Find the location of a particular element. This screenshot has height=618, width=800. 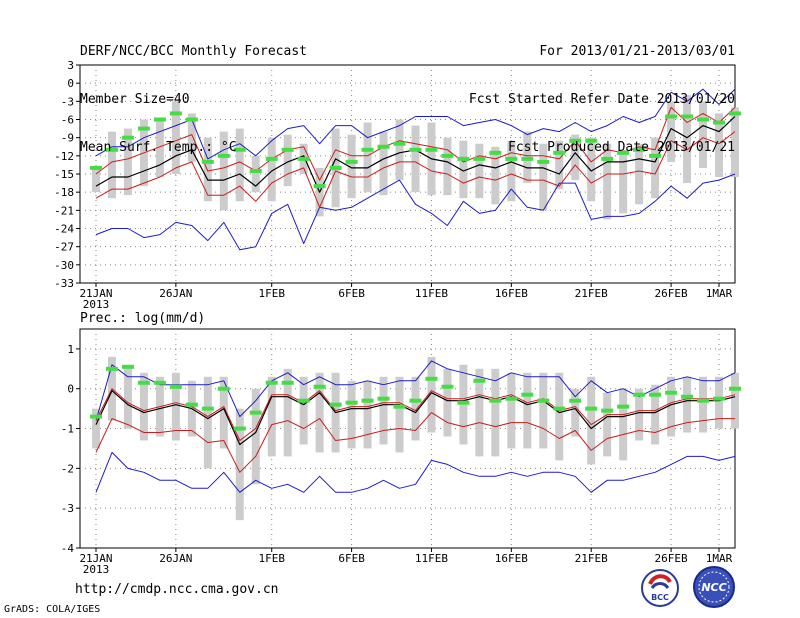

precipitation-p25-line is located at coordinates (415, 442).